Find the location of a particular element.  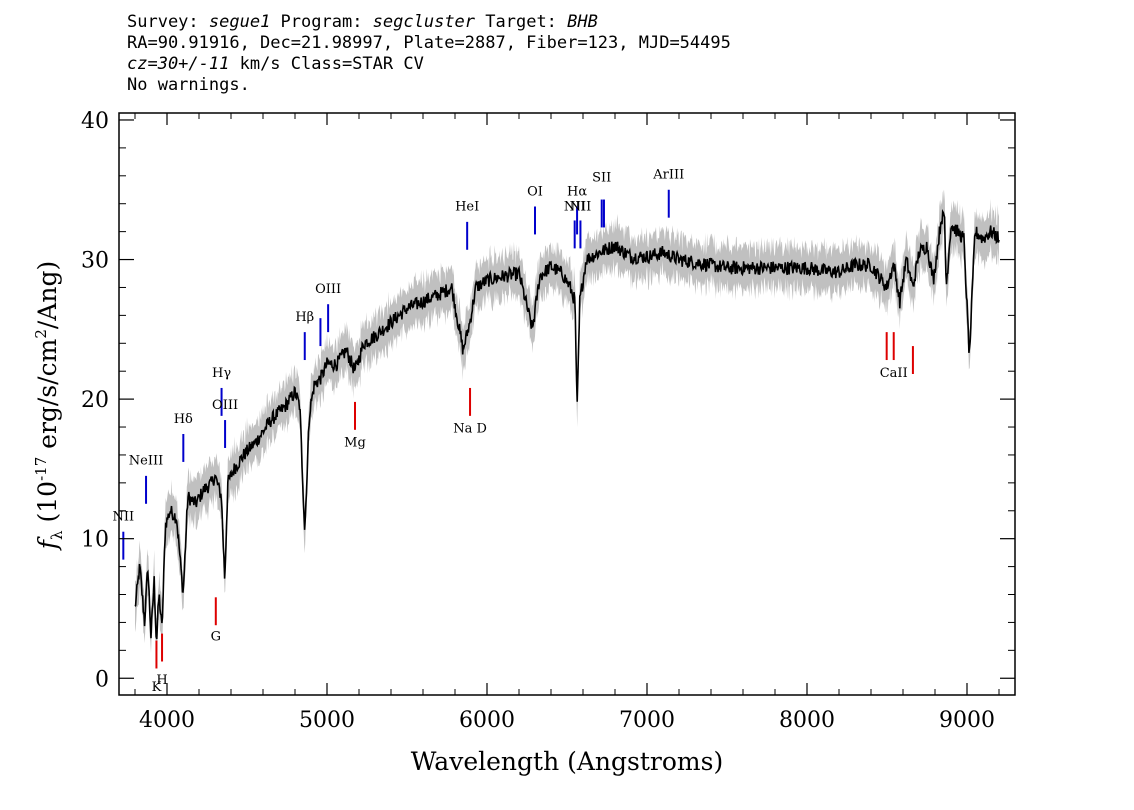

y-tick-label: 40 is located at coordinates (95, 121).